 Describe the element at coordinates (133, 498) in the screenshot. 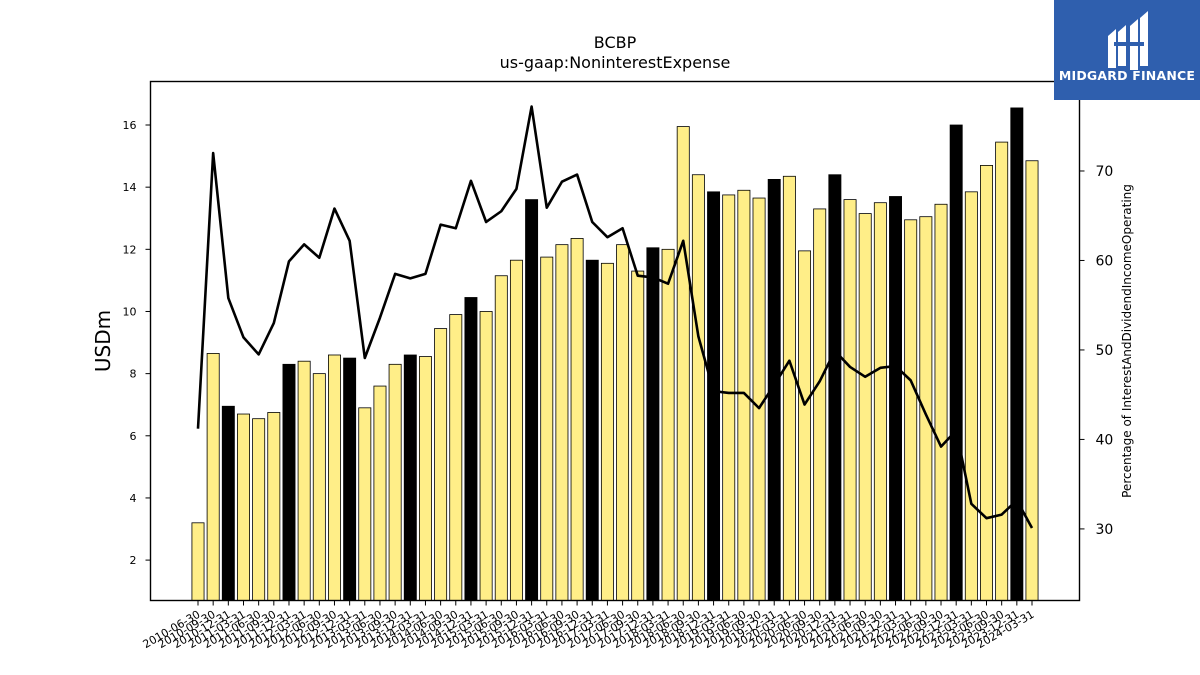

I see `y-tick-label: 4` at that location.